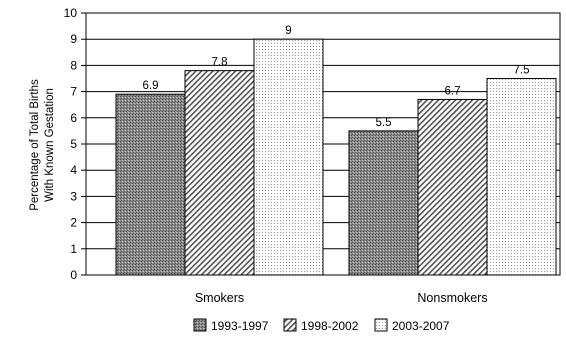 This screenshot has height=337, width=566. Describe the element at coordinates (71, 13) in the screenshot. I see `y-tick-label: 10` at that location.